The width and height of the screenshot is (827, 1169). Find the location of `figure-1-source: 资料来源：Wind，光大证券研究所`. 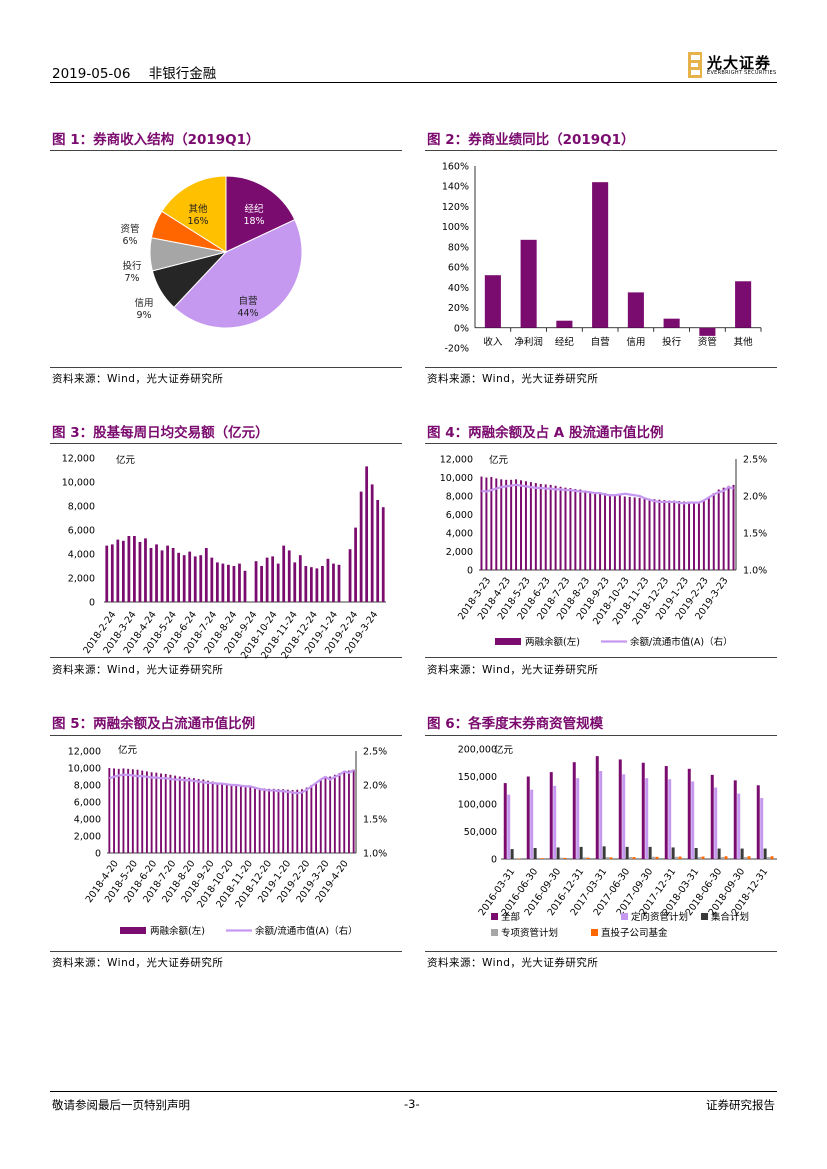

figure-1-source: 资料来源：Wind，光大证券研究所 is located at coordinates (138, 379).